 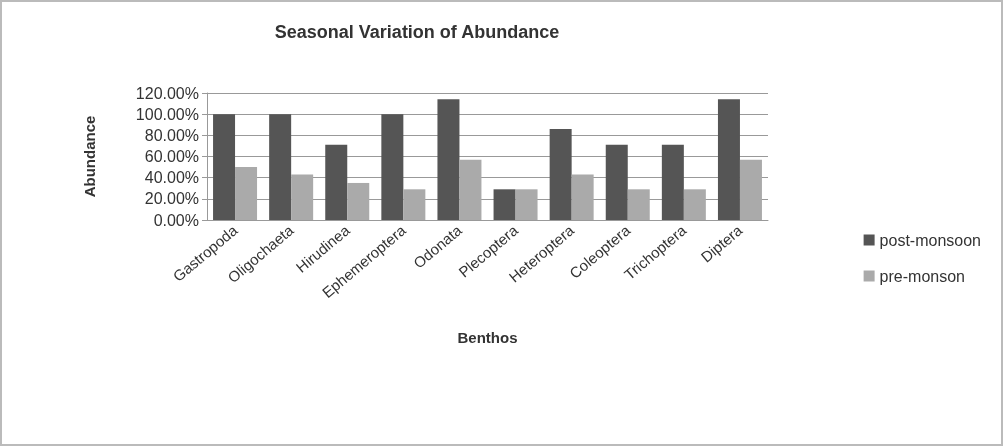 What do you see at coordinates (171, 156) in the screenshot?
I see `y-tick-label: 60.00%` at bounding box center [171, 156].